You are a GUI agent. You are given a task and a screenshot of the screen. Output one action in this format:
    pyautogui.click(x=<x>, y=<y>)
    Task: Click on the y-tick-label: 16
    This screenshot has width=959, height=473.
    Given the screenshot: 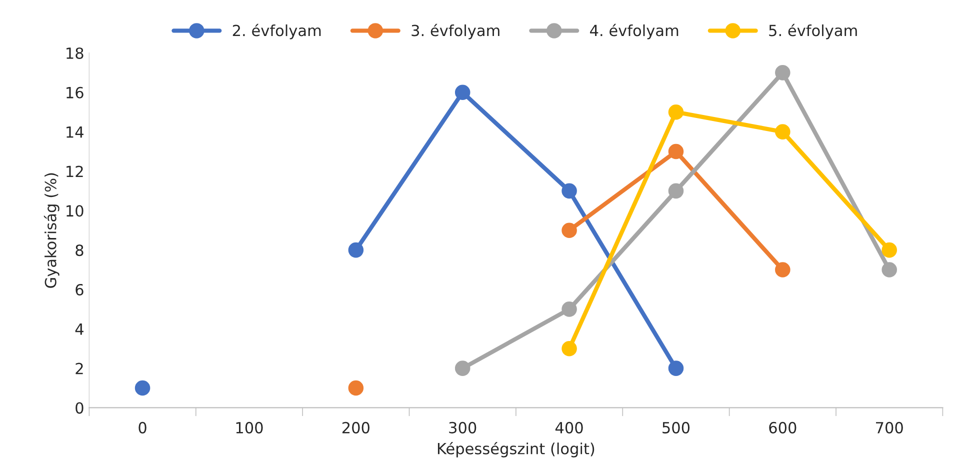 What is the action you would take?
    pyautogui.click(x=75, y=92)
    